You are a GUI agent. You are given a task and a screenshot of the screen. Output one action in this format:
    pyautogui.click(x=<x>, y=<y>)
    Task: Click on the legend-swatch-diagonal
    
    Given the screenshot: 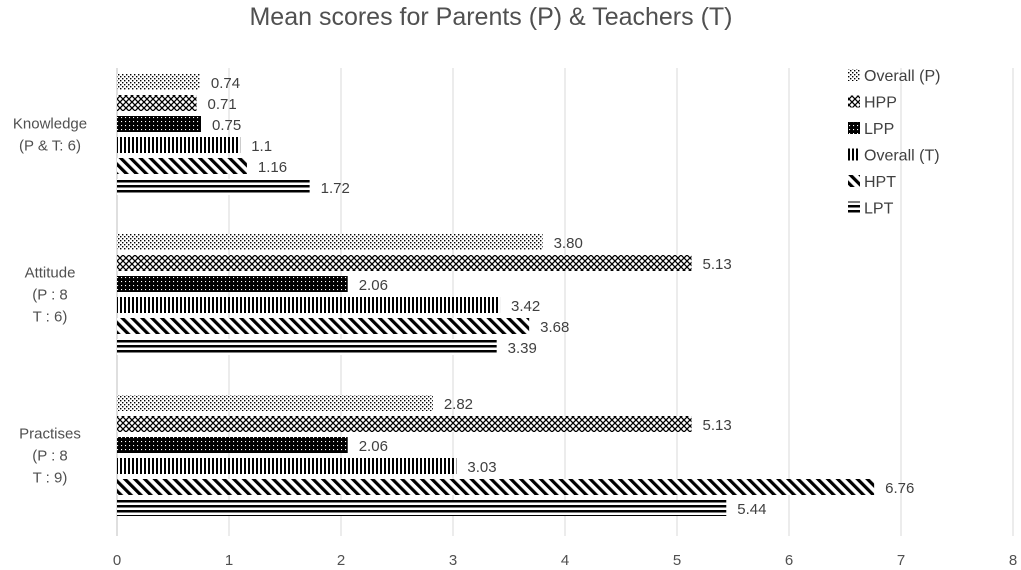 What is the action you would take?
    pyautogui.click(x=854, y=181)
    